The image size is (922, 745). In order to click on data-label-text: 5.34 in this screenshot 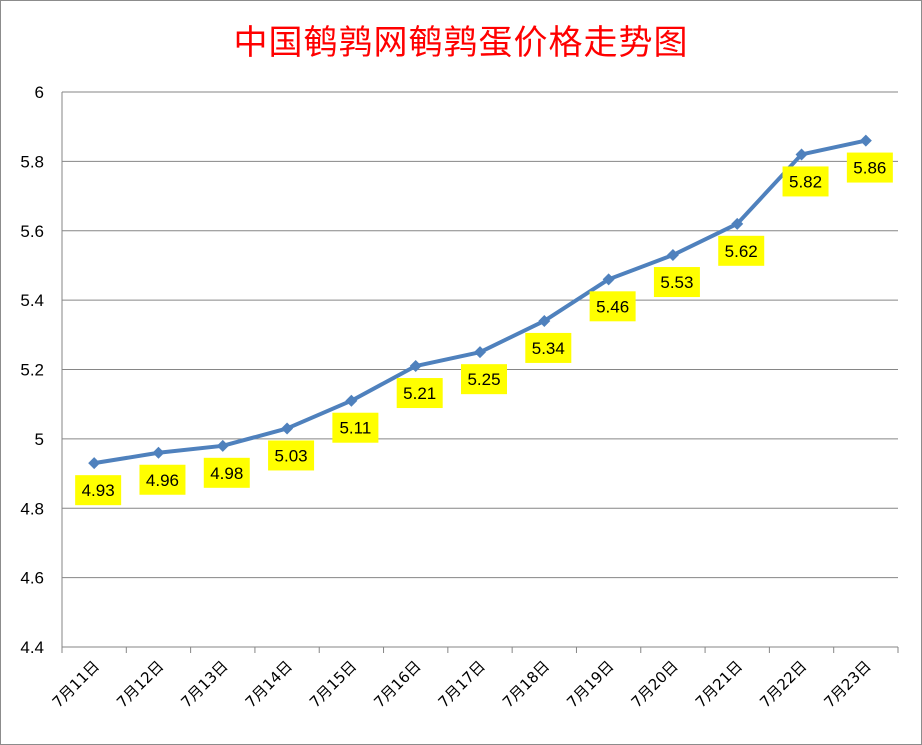, I will do `click(548, 348)`.